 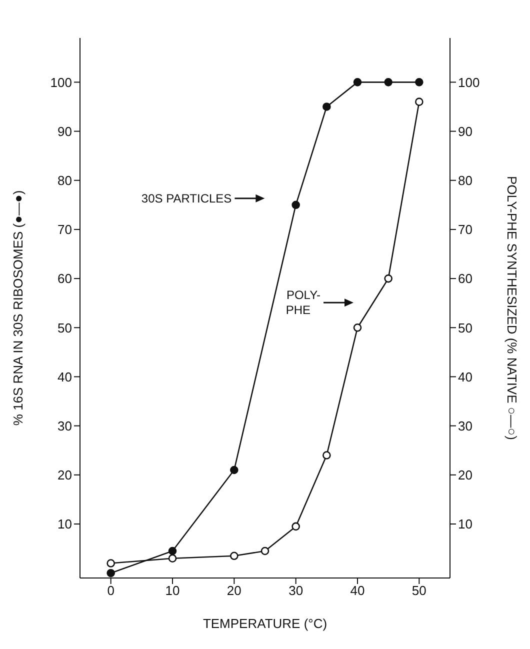 I want to click on x-tick-label: 20, so click(x=234, y=590).